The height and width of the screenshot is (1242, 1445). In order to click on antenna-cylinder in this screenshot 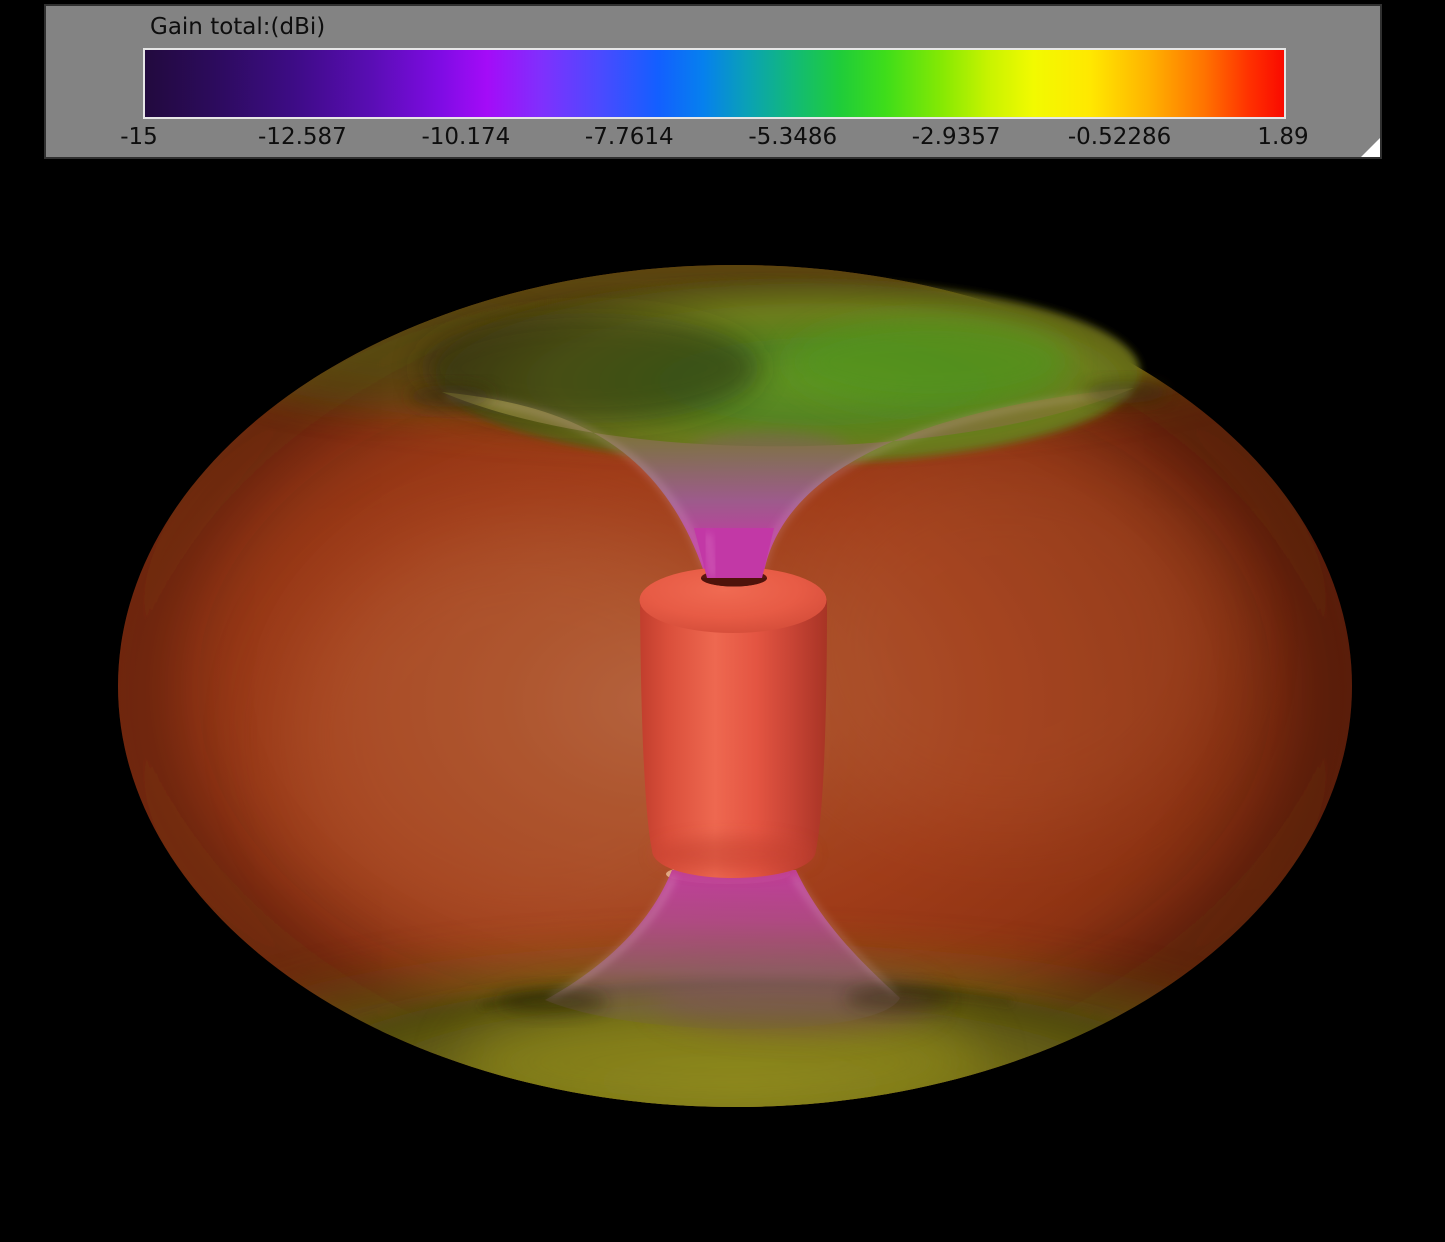, I will do `click(733, 703)`.